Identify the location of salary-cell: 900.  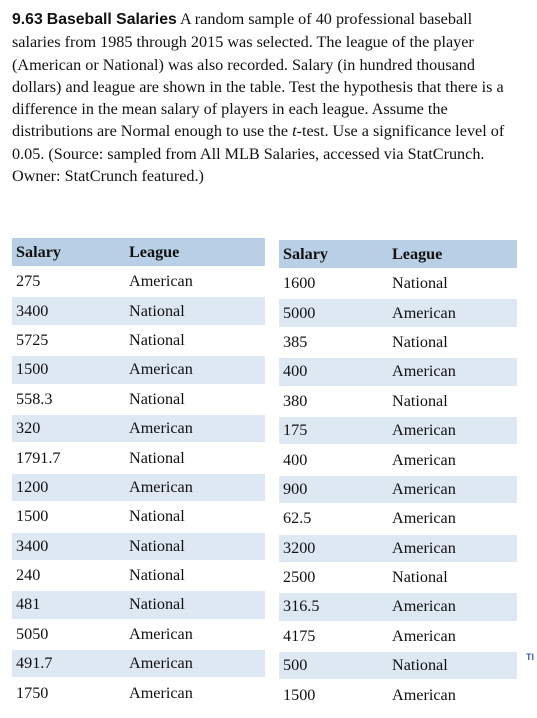
(330, 490).